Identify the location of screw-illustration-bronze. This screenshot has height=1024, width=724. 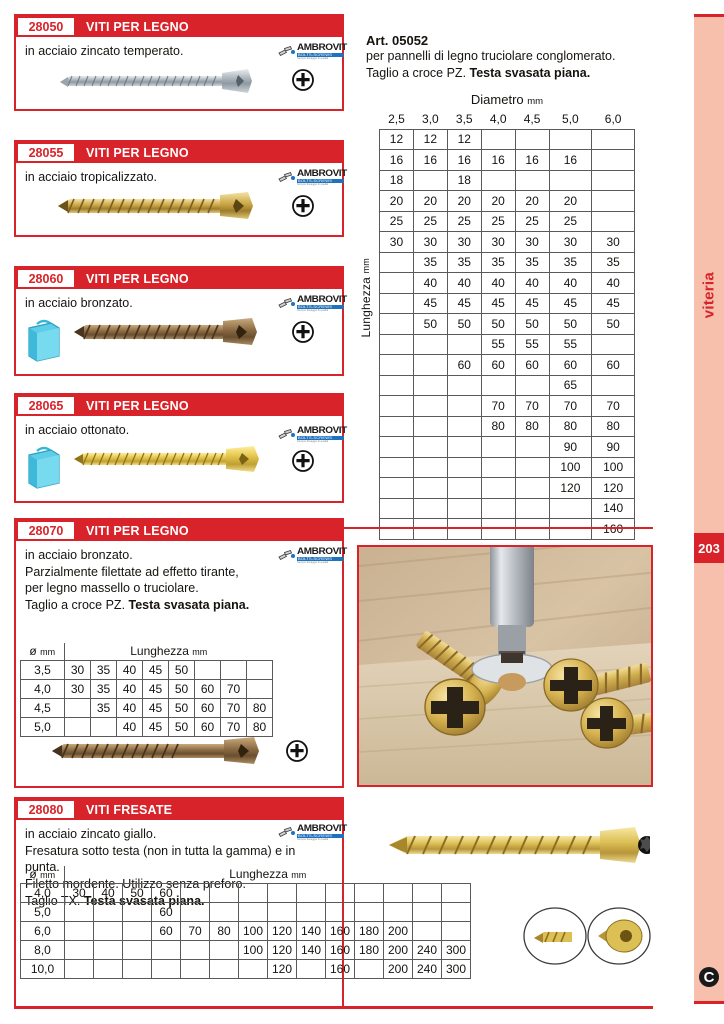
(165, 331).